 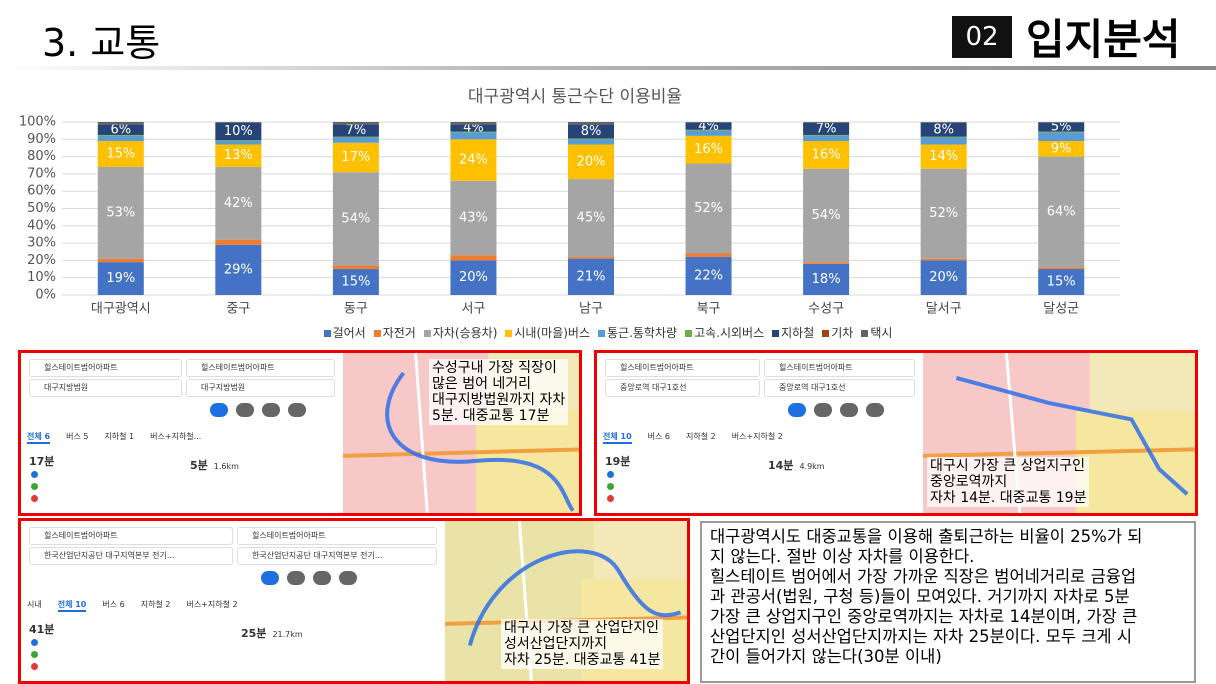 I want to click on tab: 버스 6, so click(x=113, y=604).